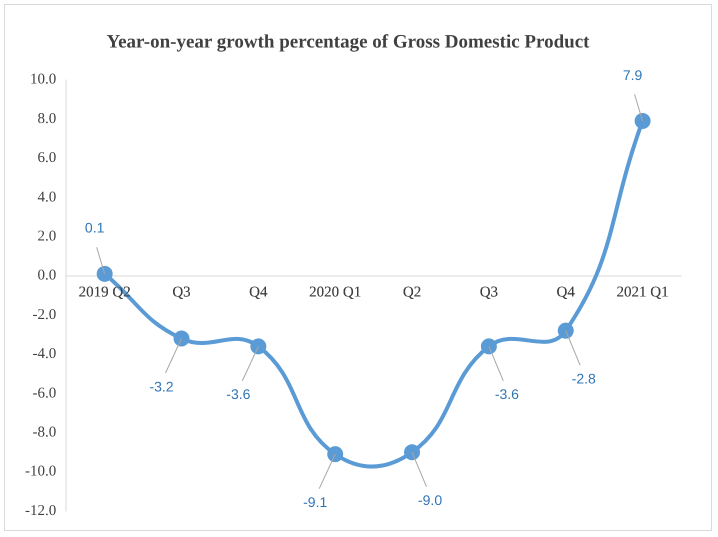 This screenshot has width=718, height=537. What do you see at coordinates (46, 276) in the screenshot?
I see `y-tick-label: 0.0` at bounding box center [46, 276].